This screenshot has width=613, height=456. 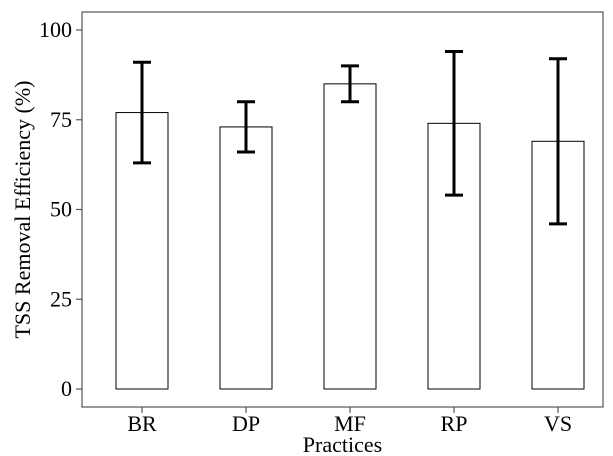 What do you see at coordinates (61, 298) in the screenshot?
I see `y-tick-label: 25` at bounding box center [61, 298].